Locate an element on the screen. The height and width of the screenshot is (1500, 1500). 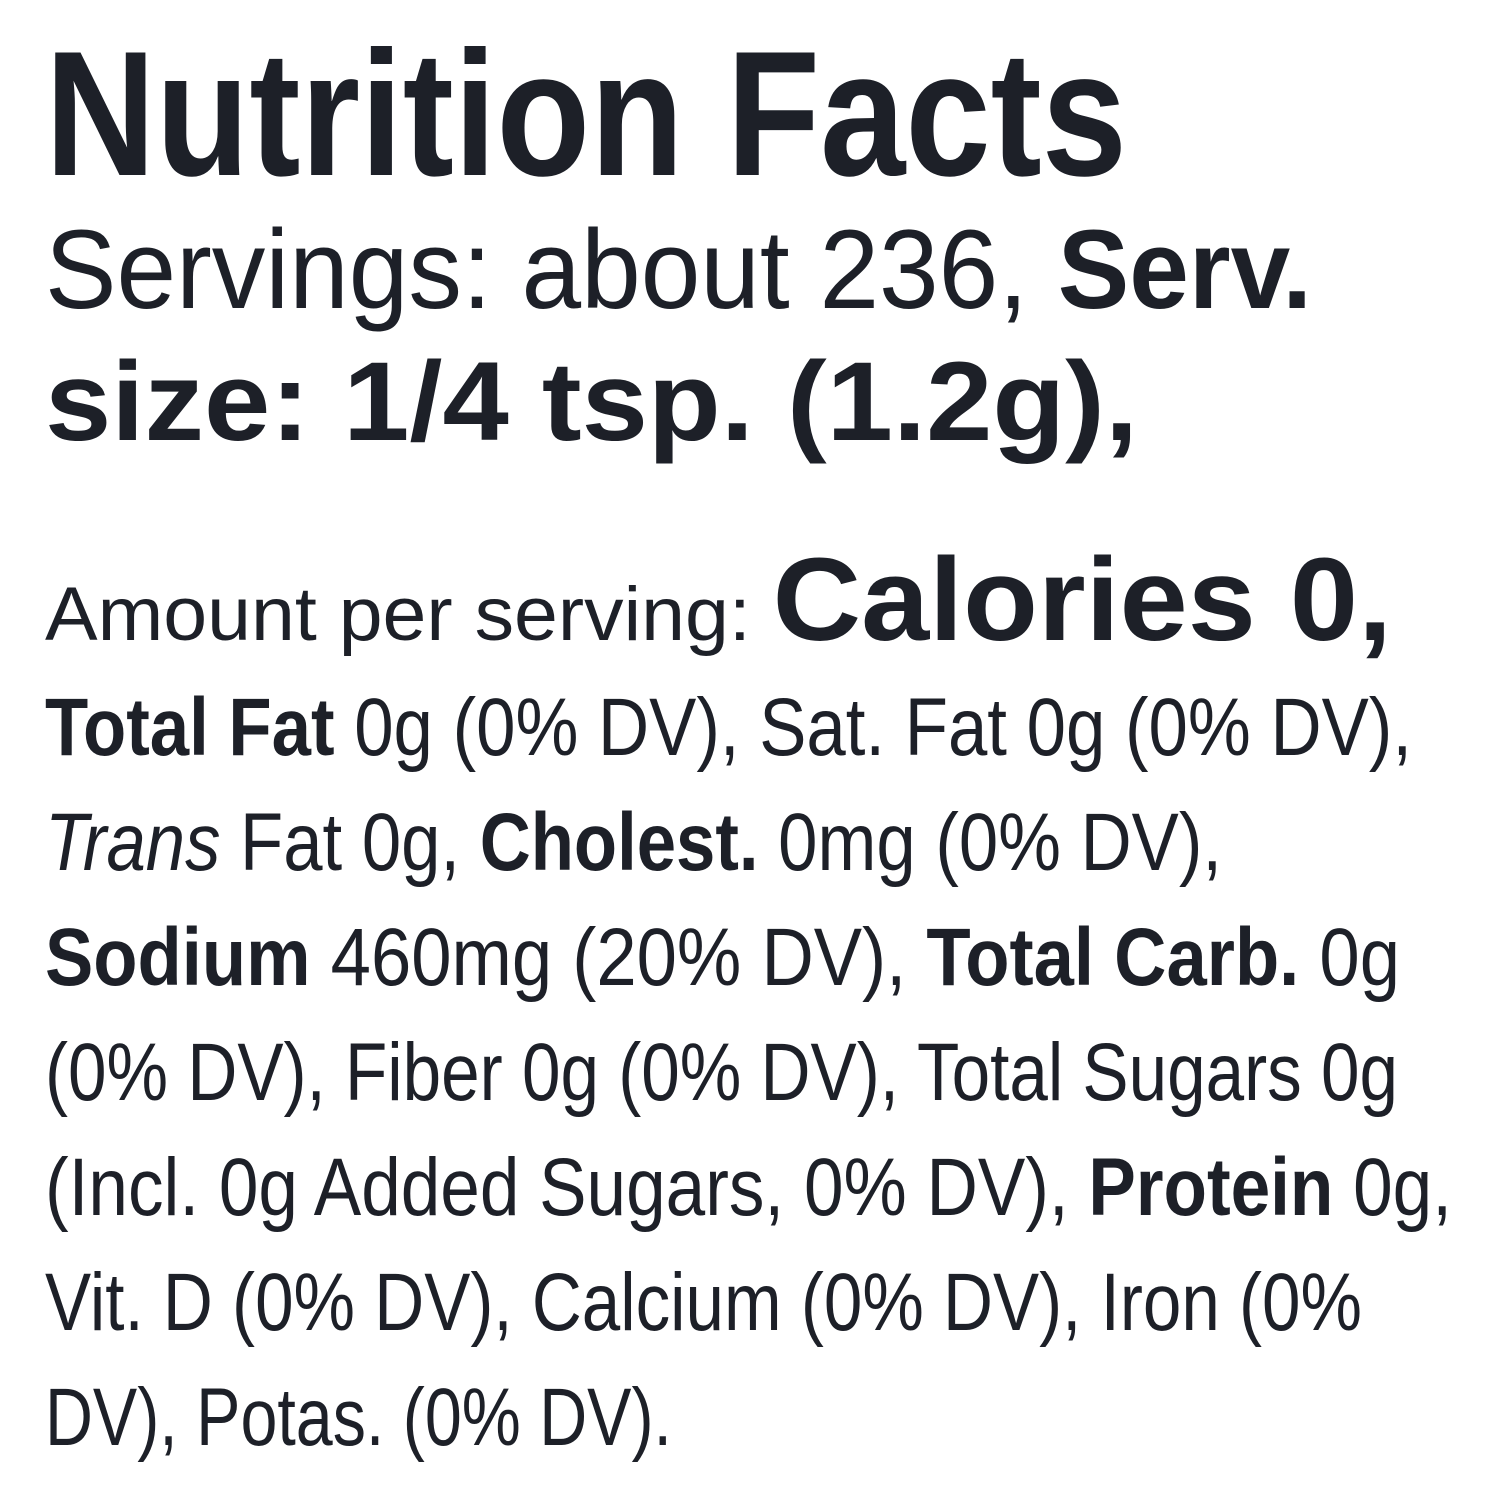
label-line: size: 1/4 tsp. (1.2g), is located at coordinates (591, 401).